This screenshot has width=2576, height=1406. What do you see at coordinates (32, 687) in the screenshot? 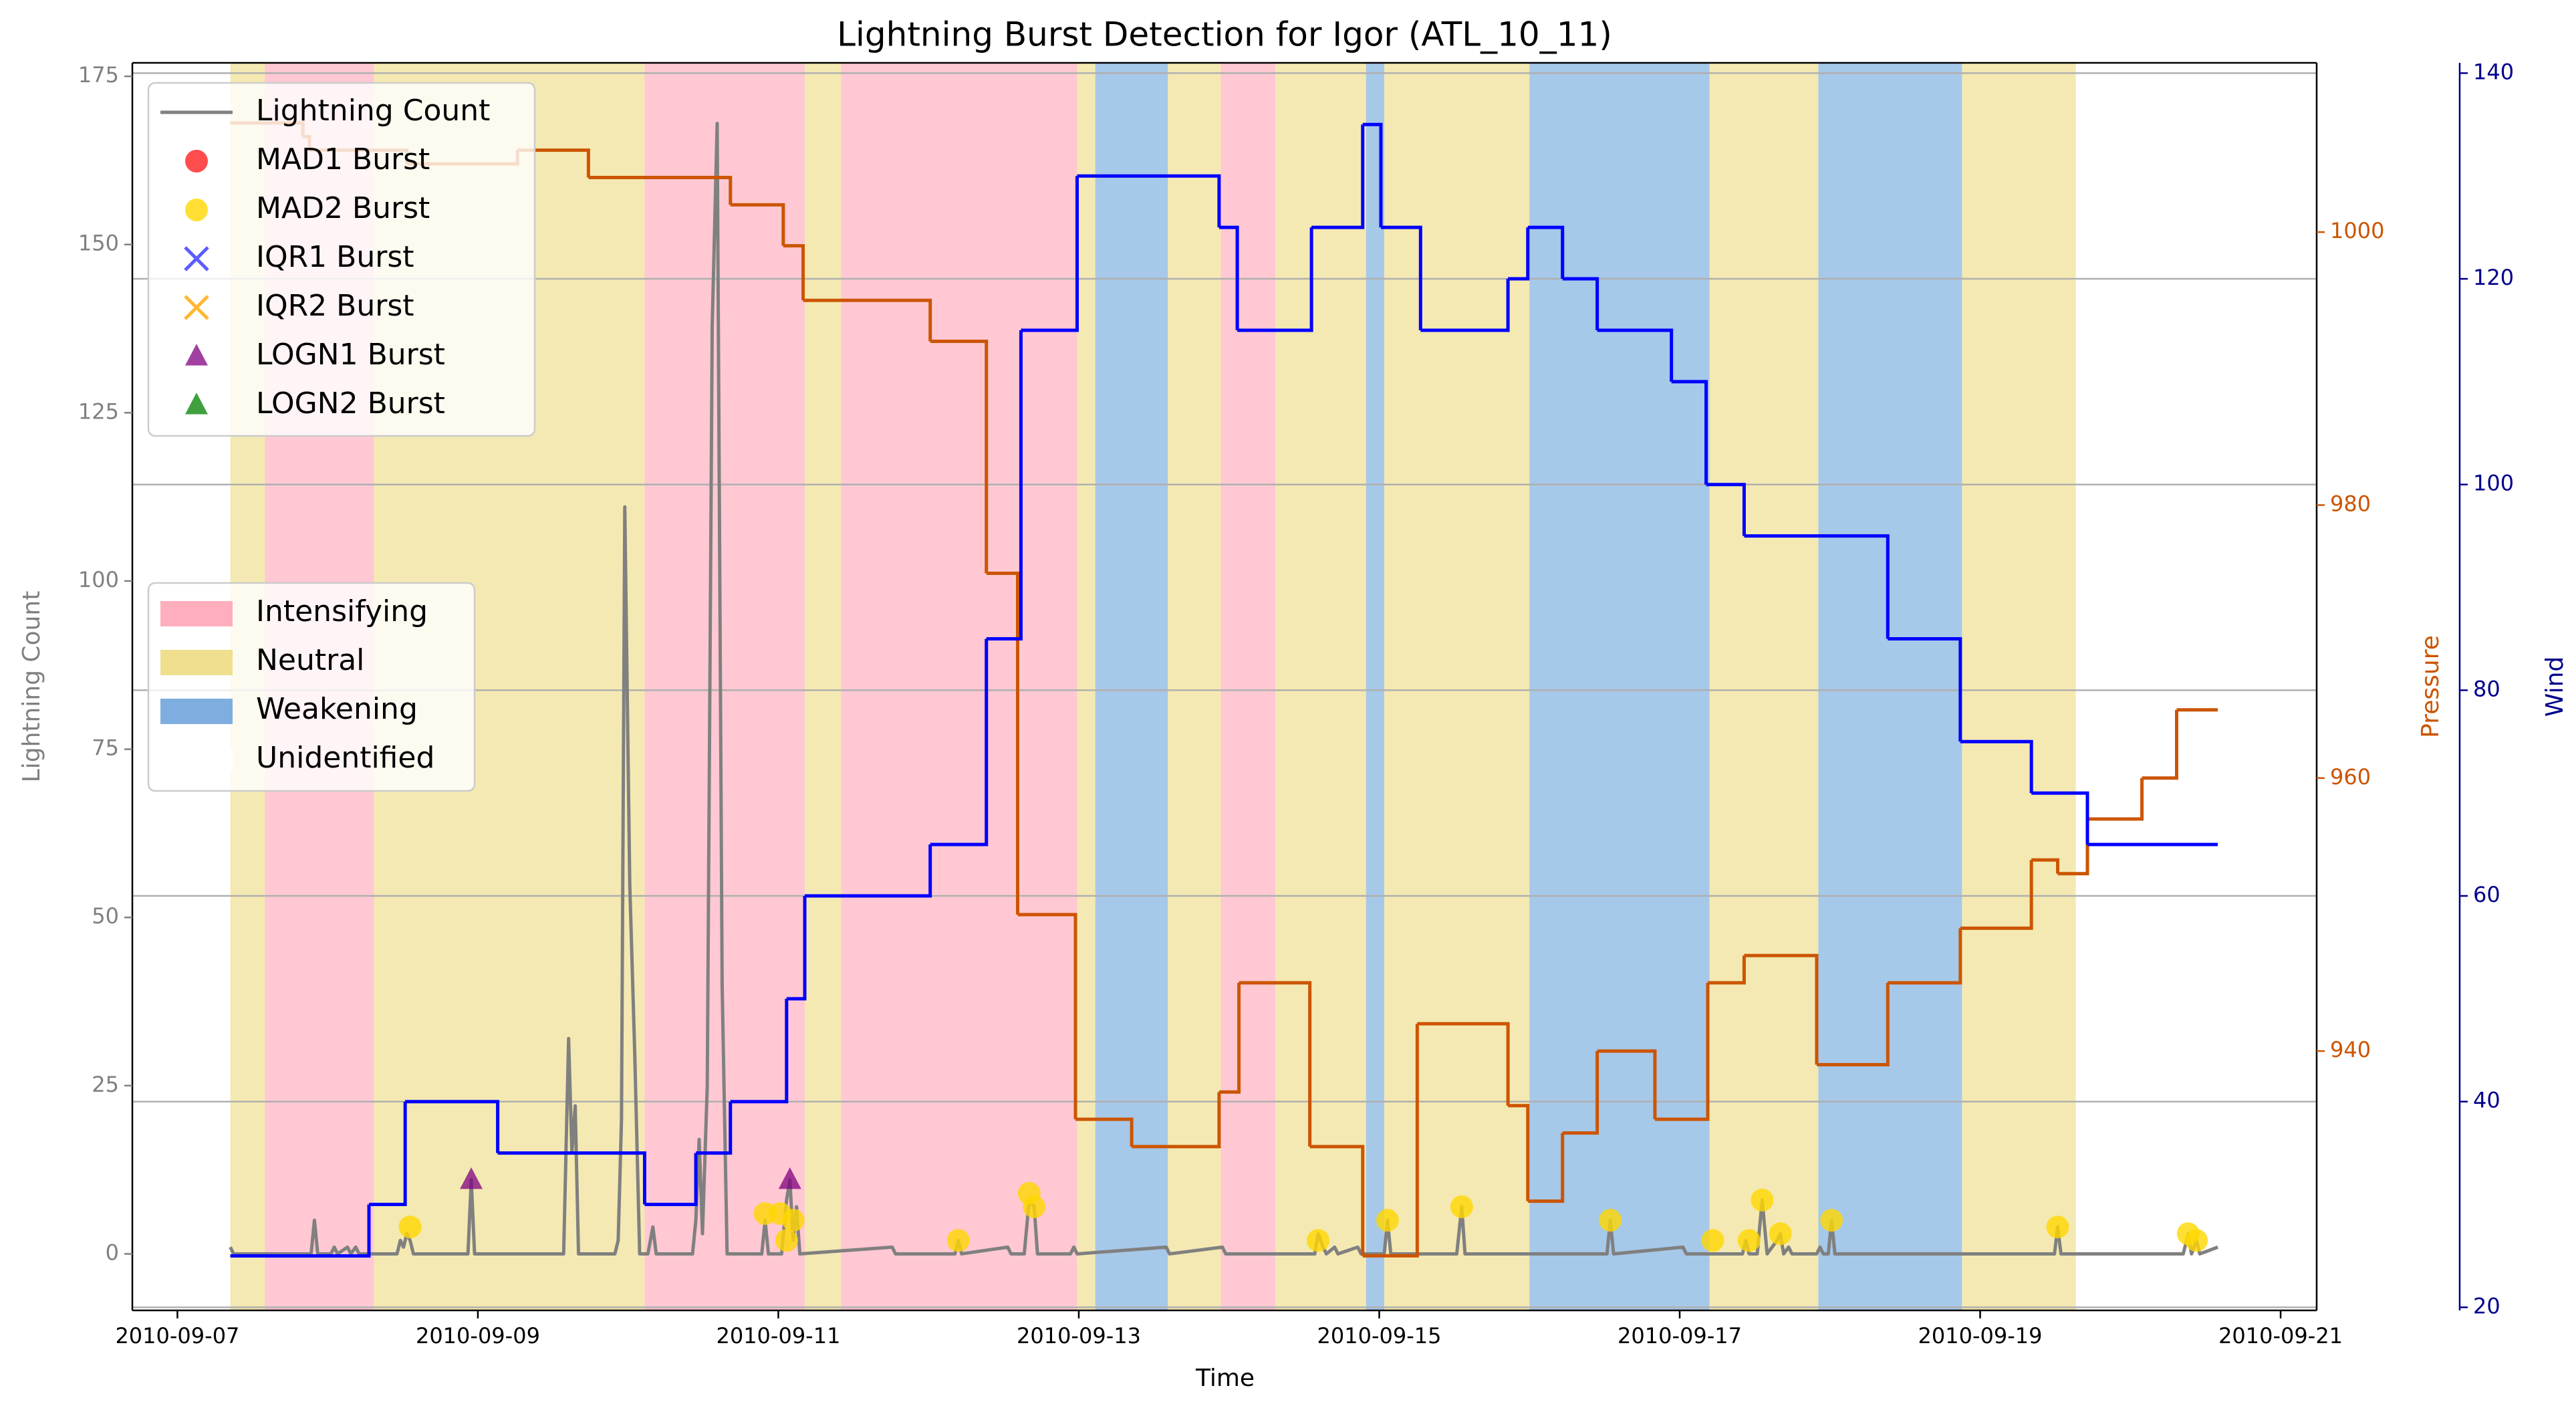
I see `y-axis-label: Lightning Count` at bounding box center [32, 687].